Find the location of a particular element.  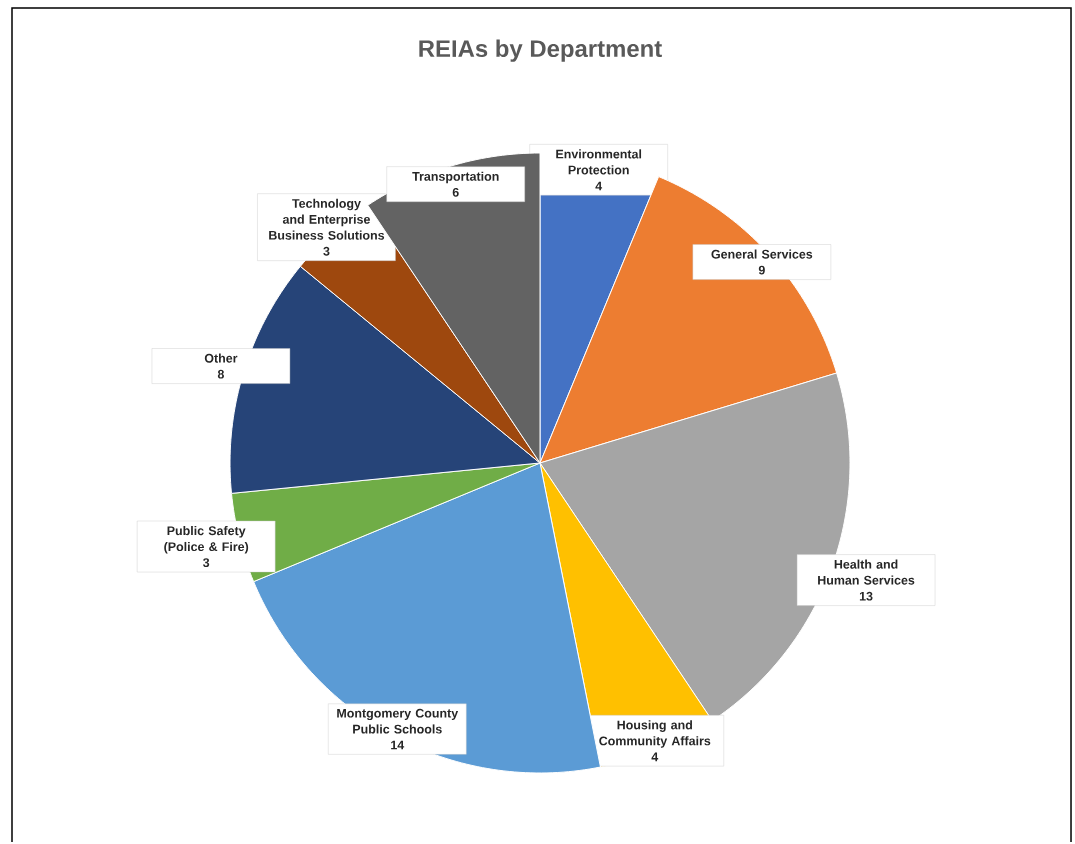

data-label: 6 is located at coordinates (455, 192).